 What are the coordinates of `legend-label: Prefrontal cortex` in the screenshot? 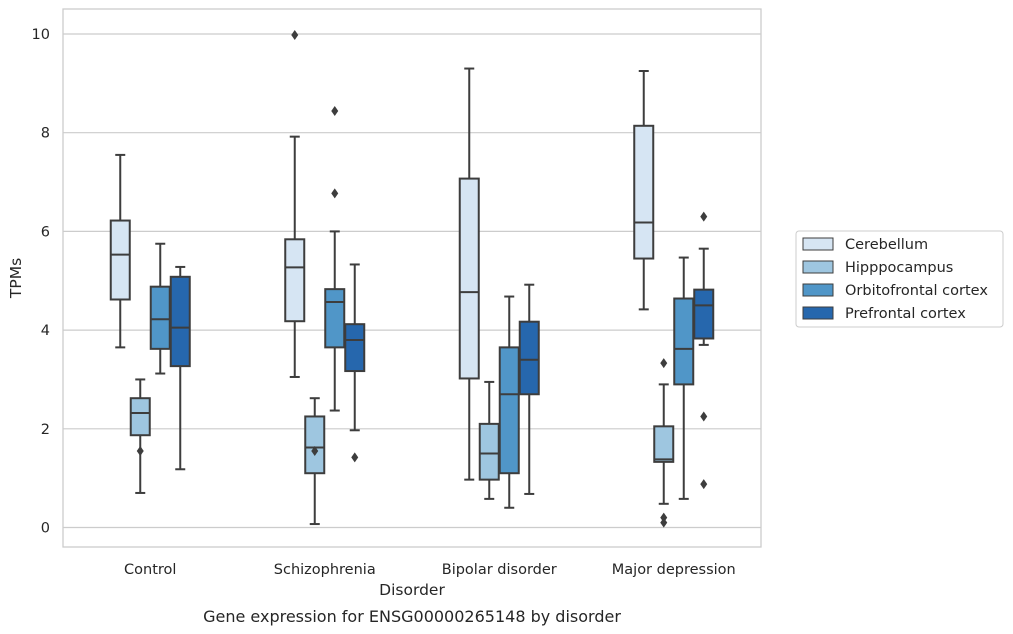 It's located at (905, 314).